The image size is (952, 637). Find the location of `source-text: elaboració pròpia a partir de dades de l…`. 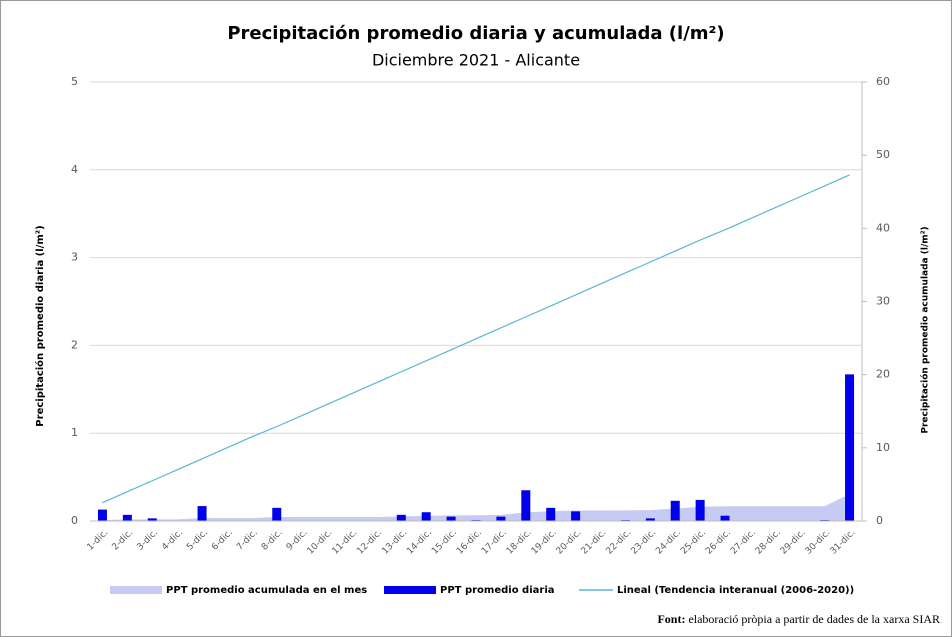

source-text: elaboració pròpia a partir de dades de l… is located at coordinates (814, 619).